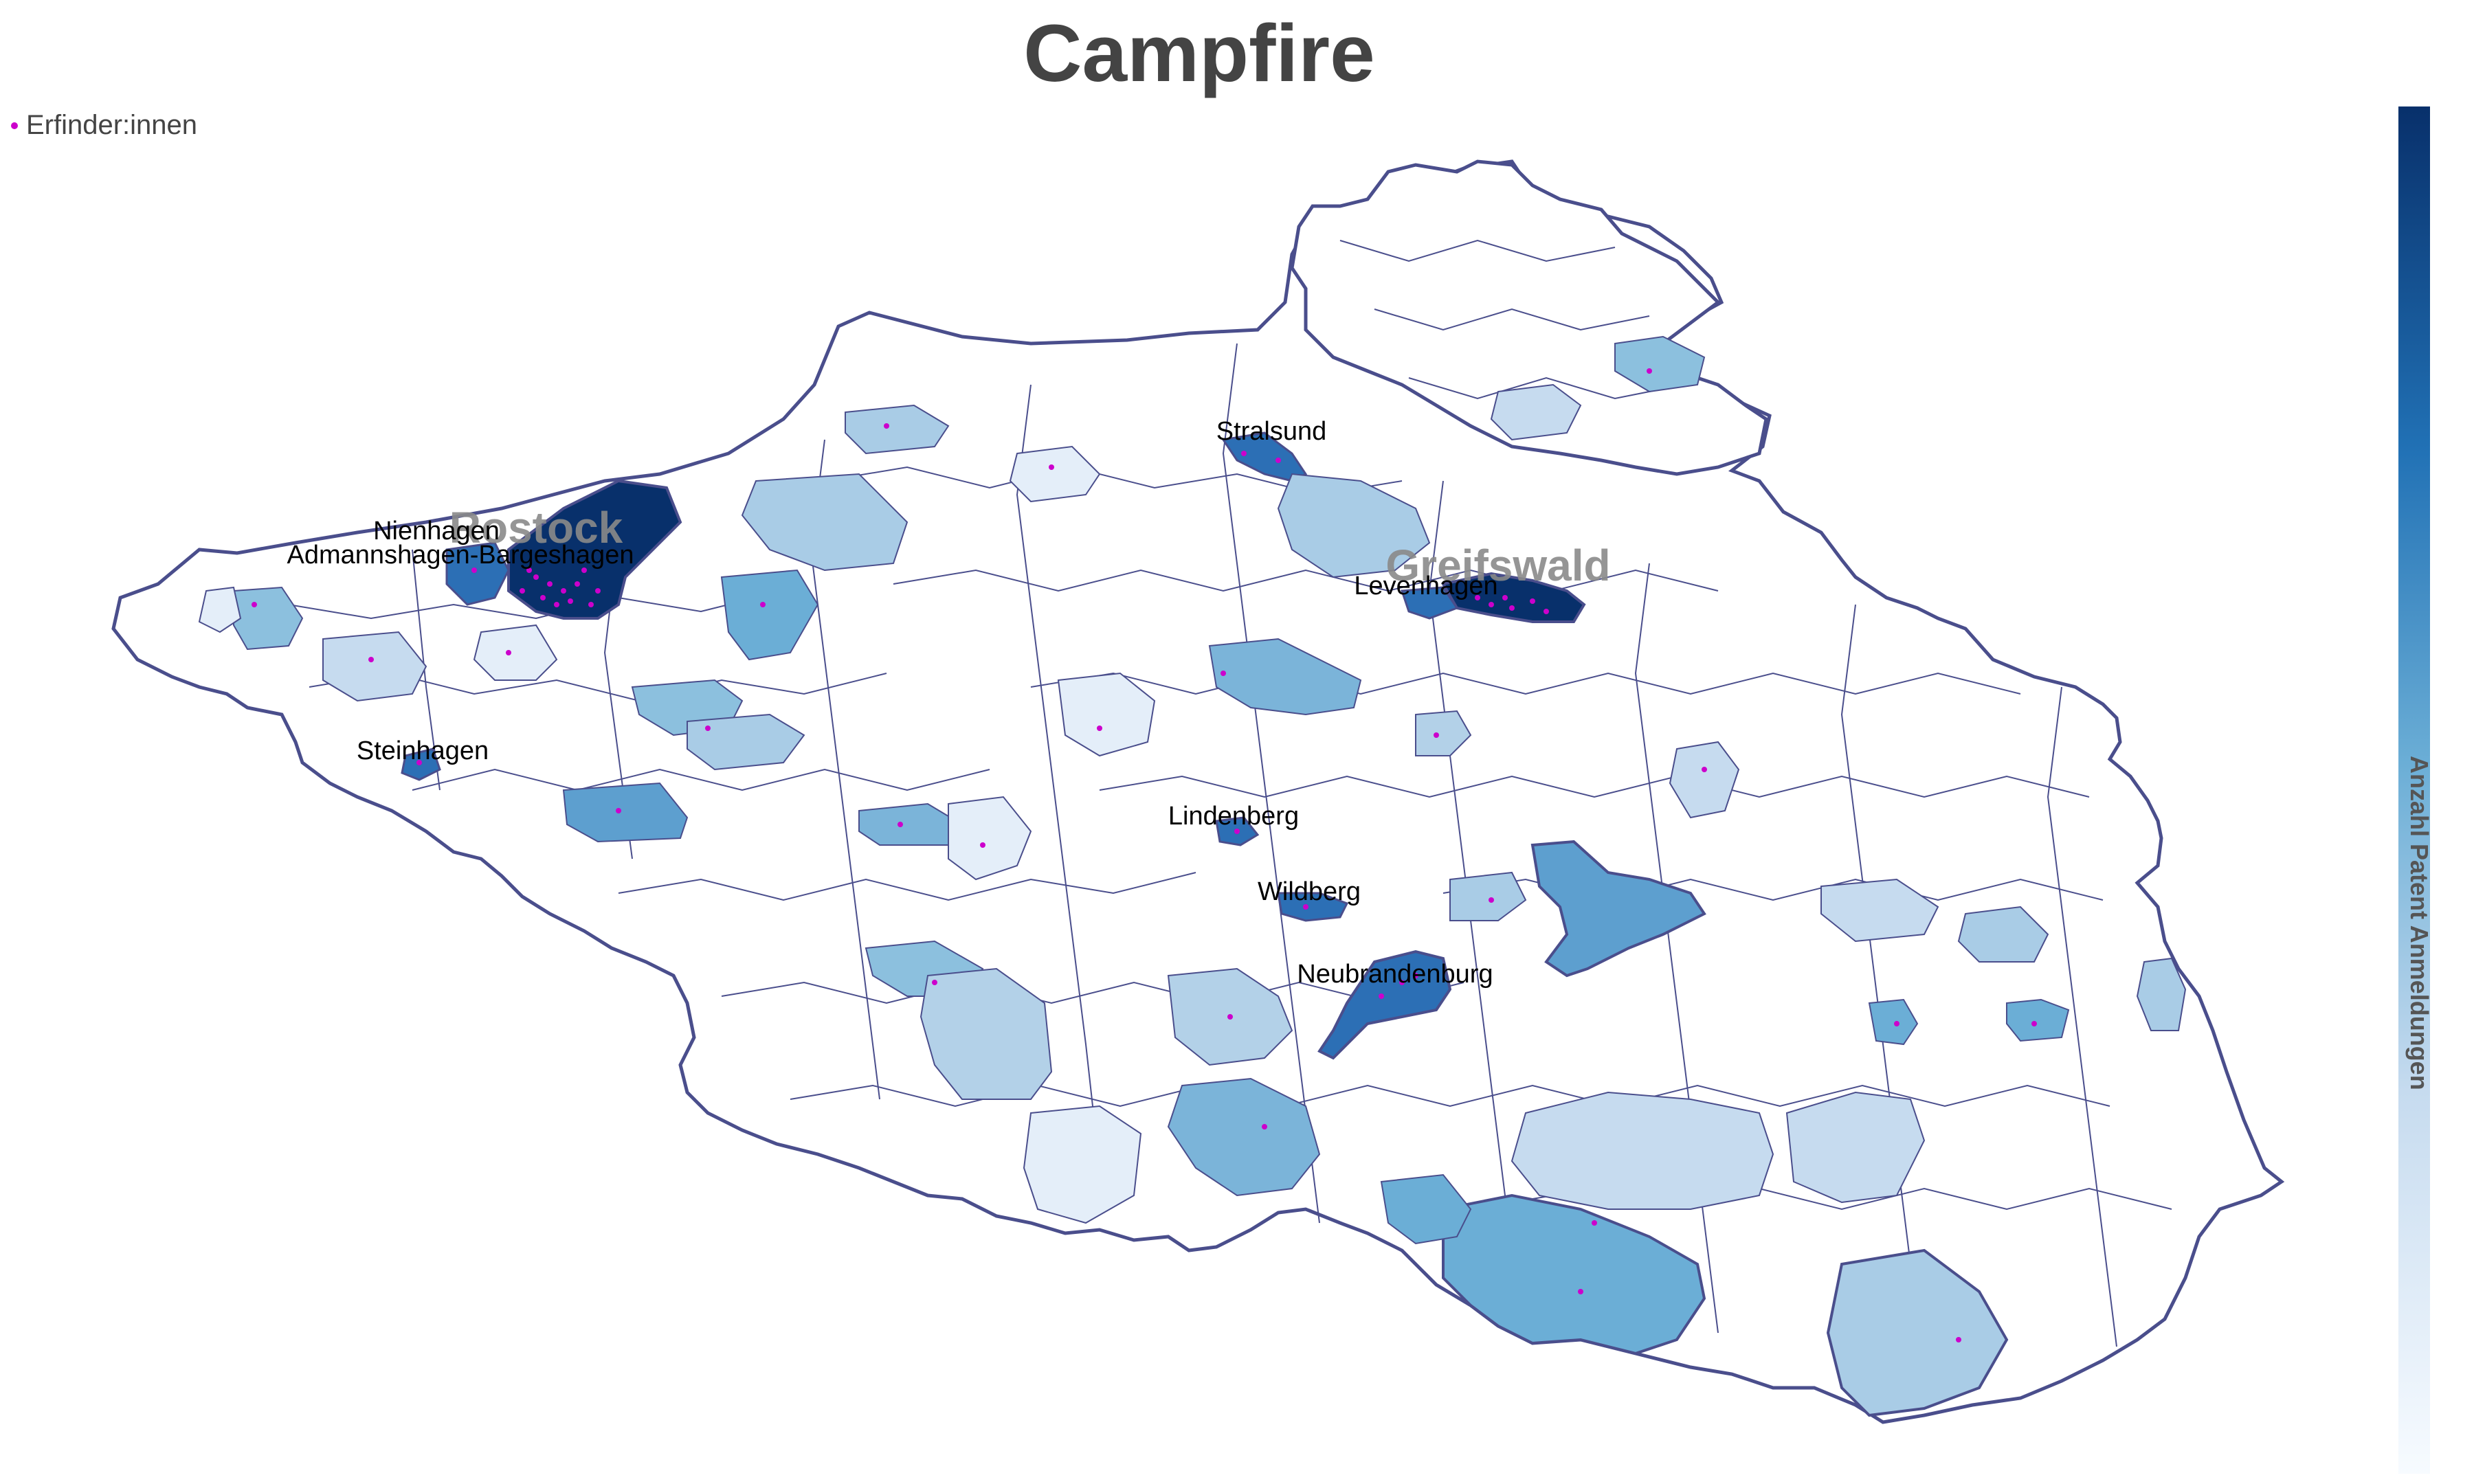  What do you see at coordinates (1497, 565) in the screenshot?
I see `label-greifswald: Greifswald` at bounding box center [1497, 565].